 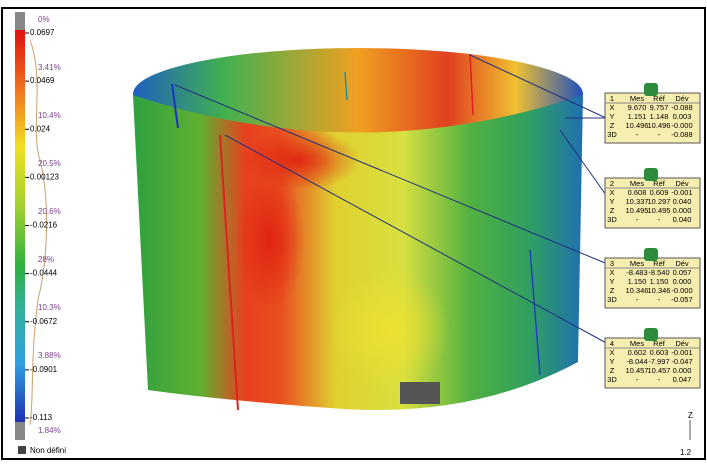 What do you see at coordinates (42, 32) in the screenshot?
I see `scale-label: 0.0697` at bounding box center [42, 32].